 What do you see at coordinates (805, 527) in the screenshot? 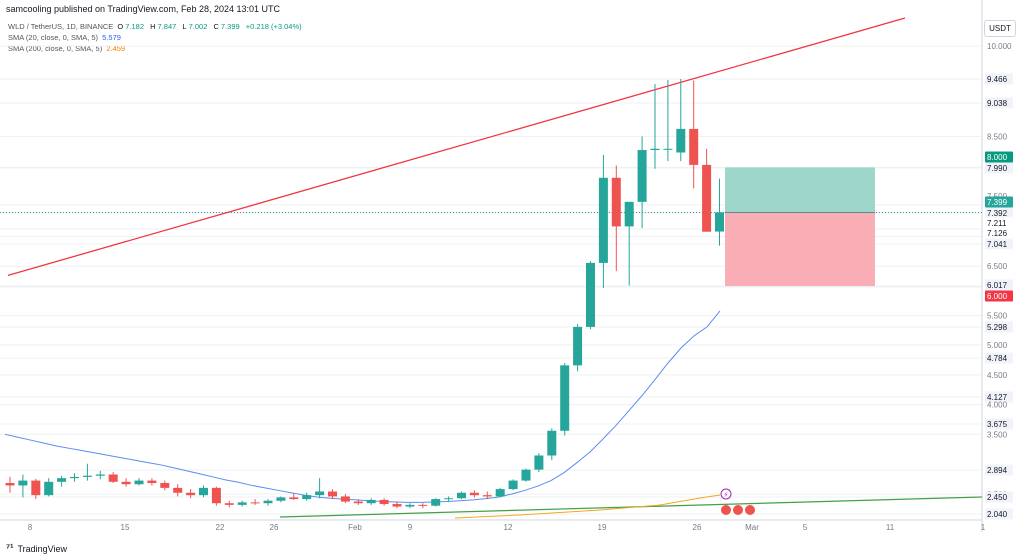
I see `time-label: 5` at bounding box center [805, 527].